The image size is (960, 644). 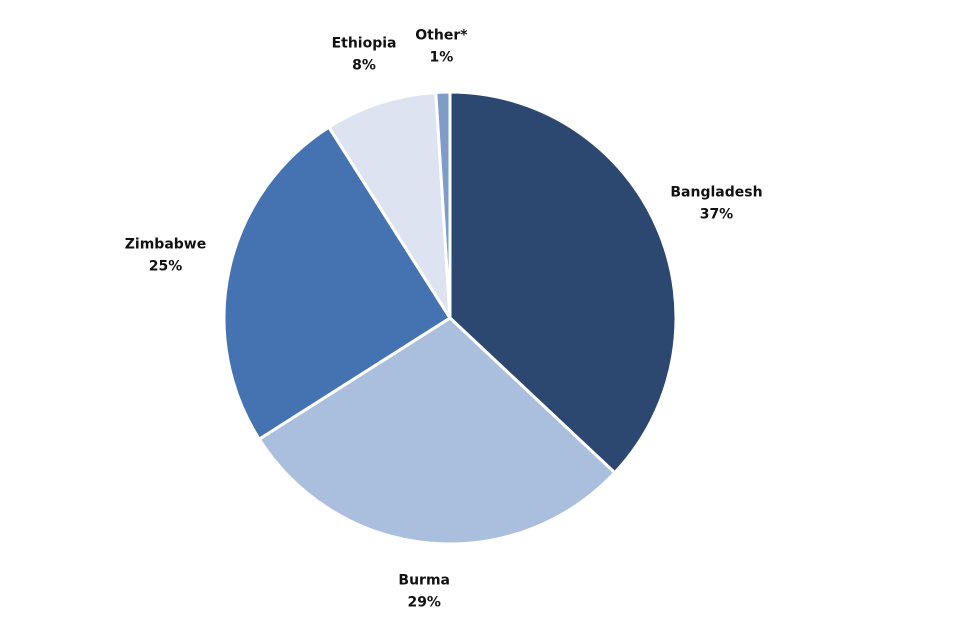 I want to click on slice-label: Other*, so click(x=441, y=36).